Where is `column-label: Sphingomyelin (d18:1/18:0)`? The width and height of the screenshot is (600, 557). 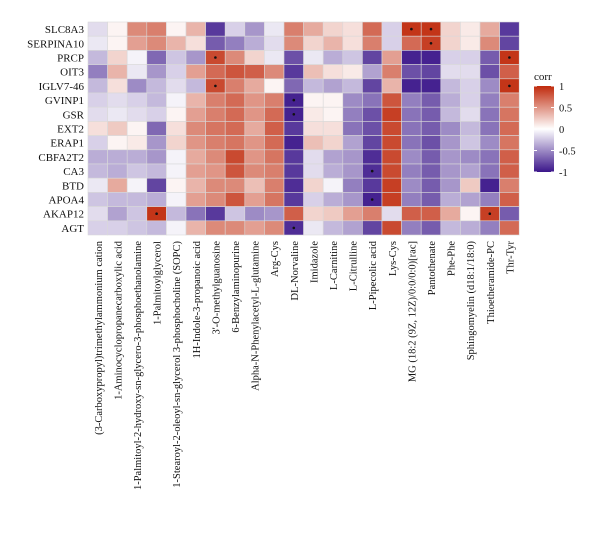
column-label: Sphingomyelin (d18:1/18:0) is located at coordinates (471, 301).